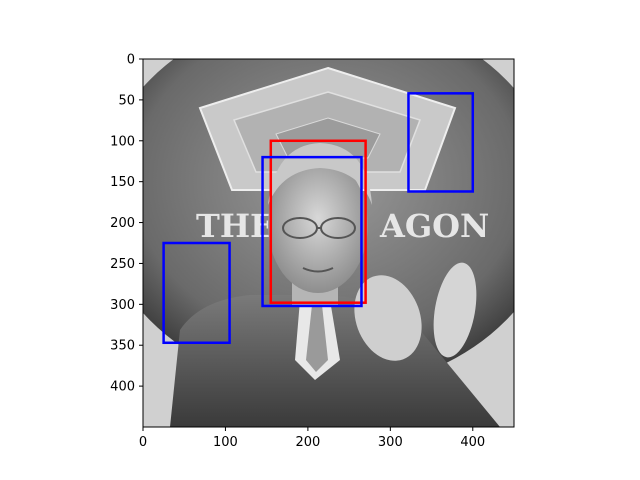 Image resolution: width=640 pixels, height=480 pixels. Describe the element at coordinates (122, 182) in the screenshot. I see `y-tick-label: 150` at that location.